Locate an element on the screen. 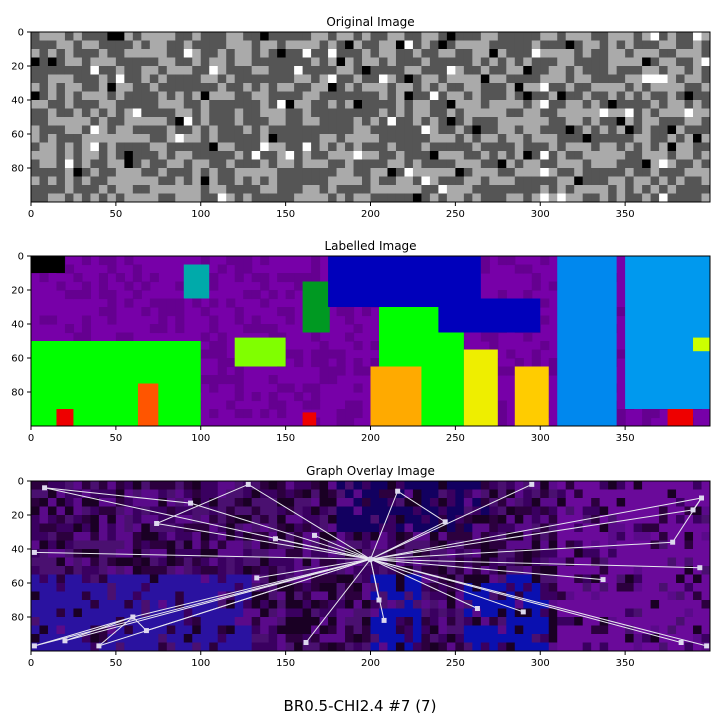 This screenshot has height=720, width=720. graph-edge is located at coordinates (521, 550).